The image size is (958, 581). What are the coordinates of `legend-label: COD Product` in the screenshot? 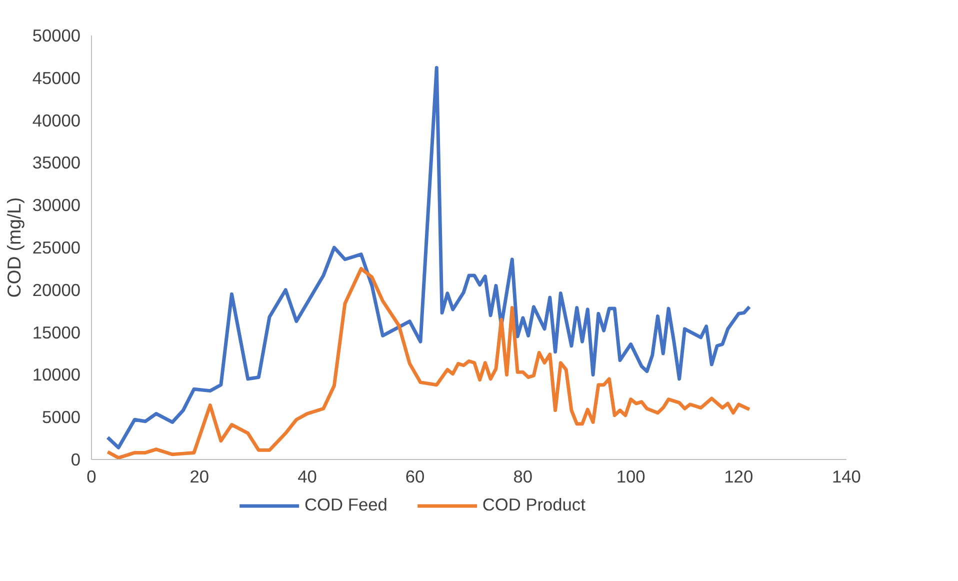 It's located at (534, 505).